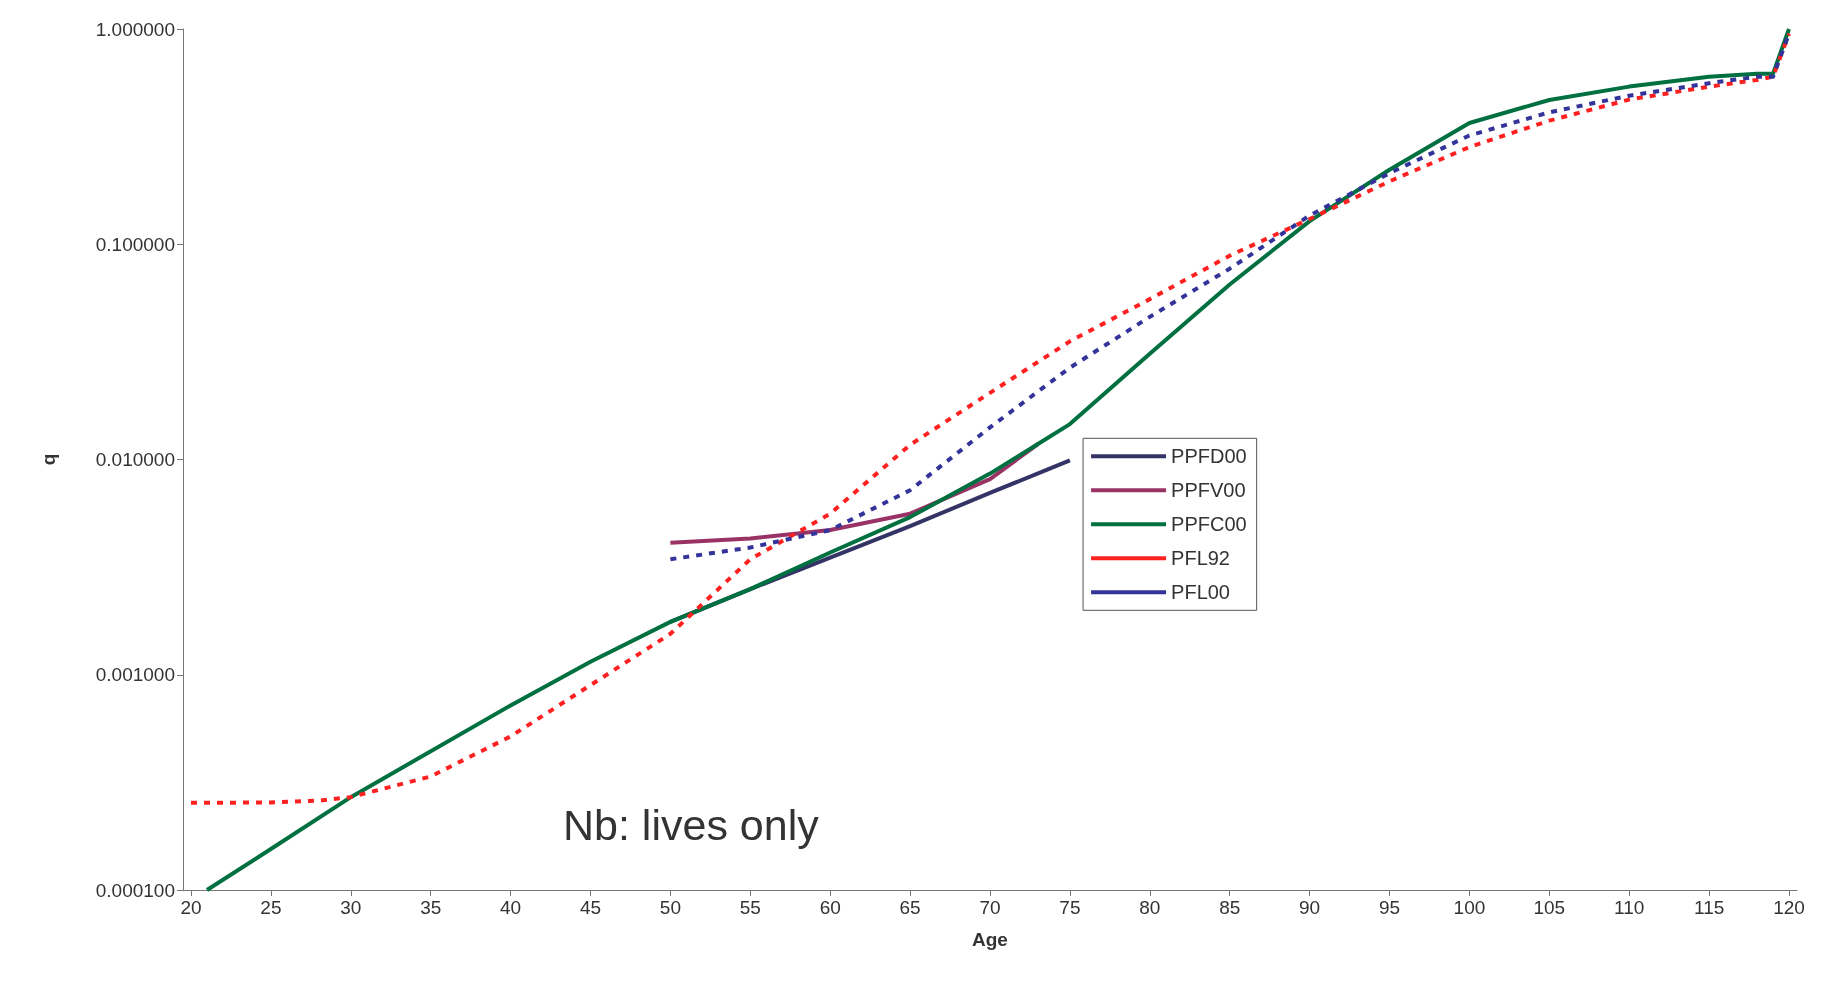 Image resolution: width=1832 pixels, height=994 pixels. I want to click on legend-label: PPFV00, so click(1208, 490).